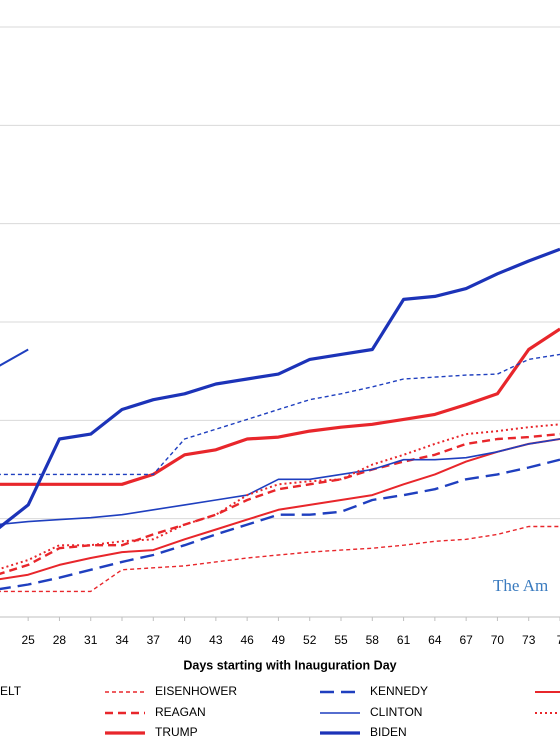  I want to click on legend-label: REAGAN, so click(180, 712).